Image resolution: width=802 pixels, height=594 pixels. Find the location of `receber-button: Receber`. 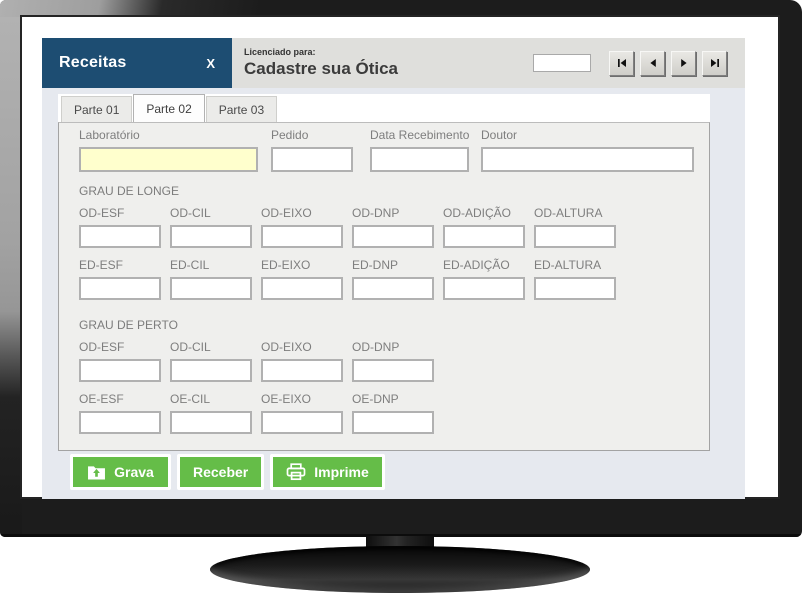

receber-button: Receber is located at coordinates (221, 472).